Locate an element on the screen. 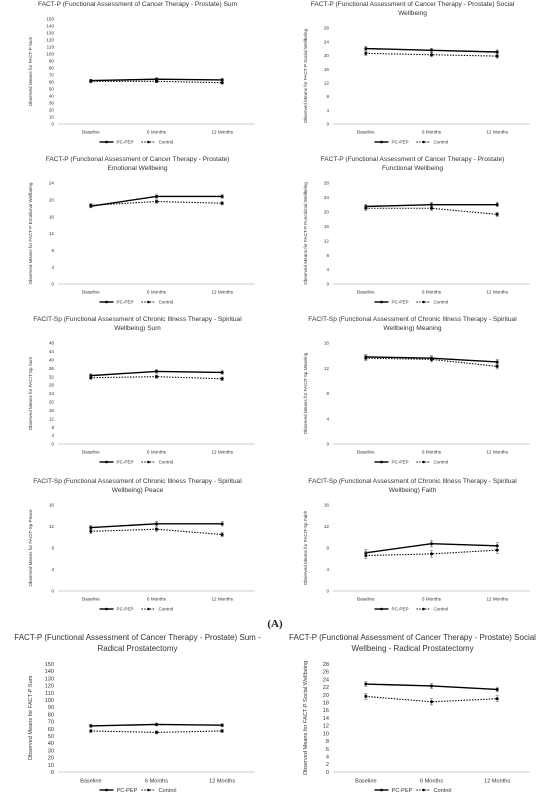 This screenshot has height=798, width=550. y-axis-label: Observed Means for FACIT-Sp Faith is located at coordinates (305, 547).